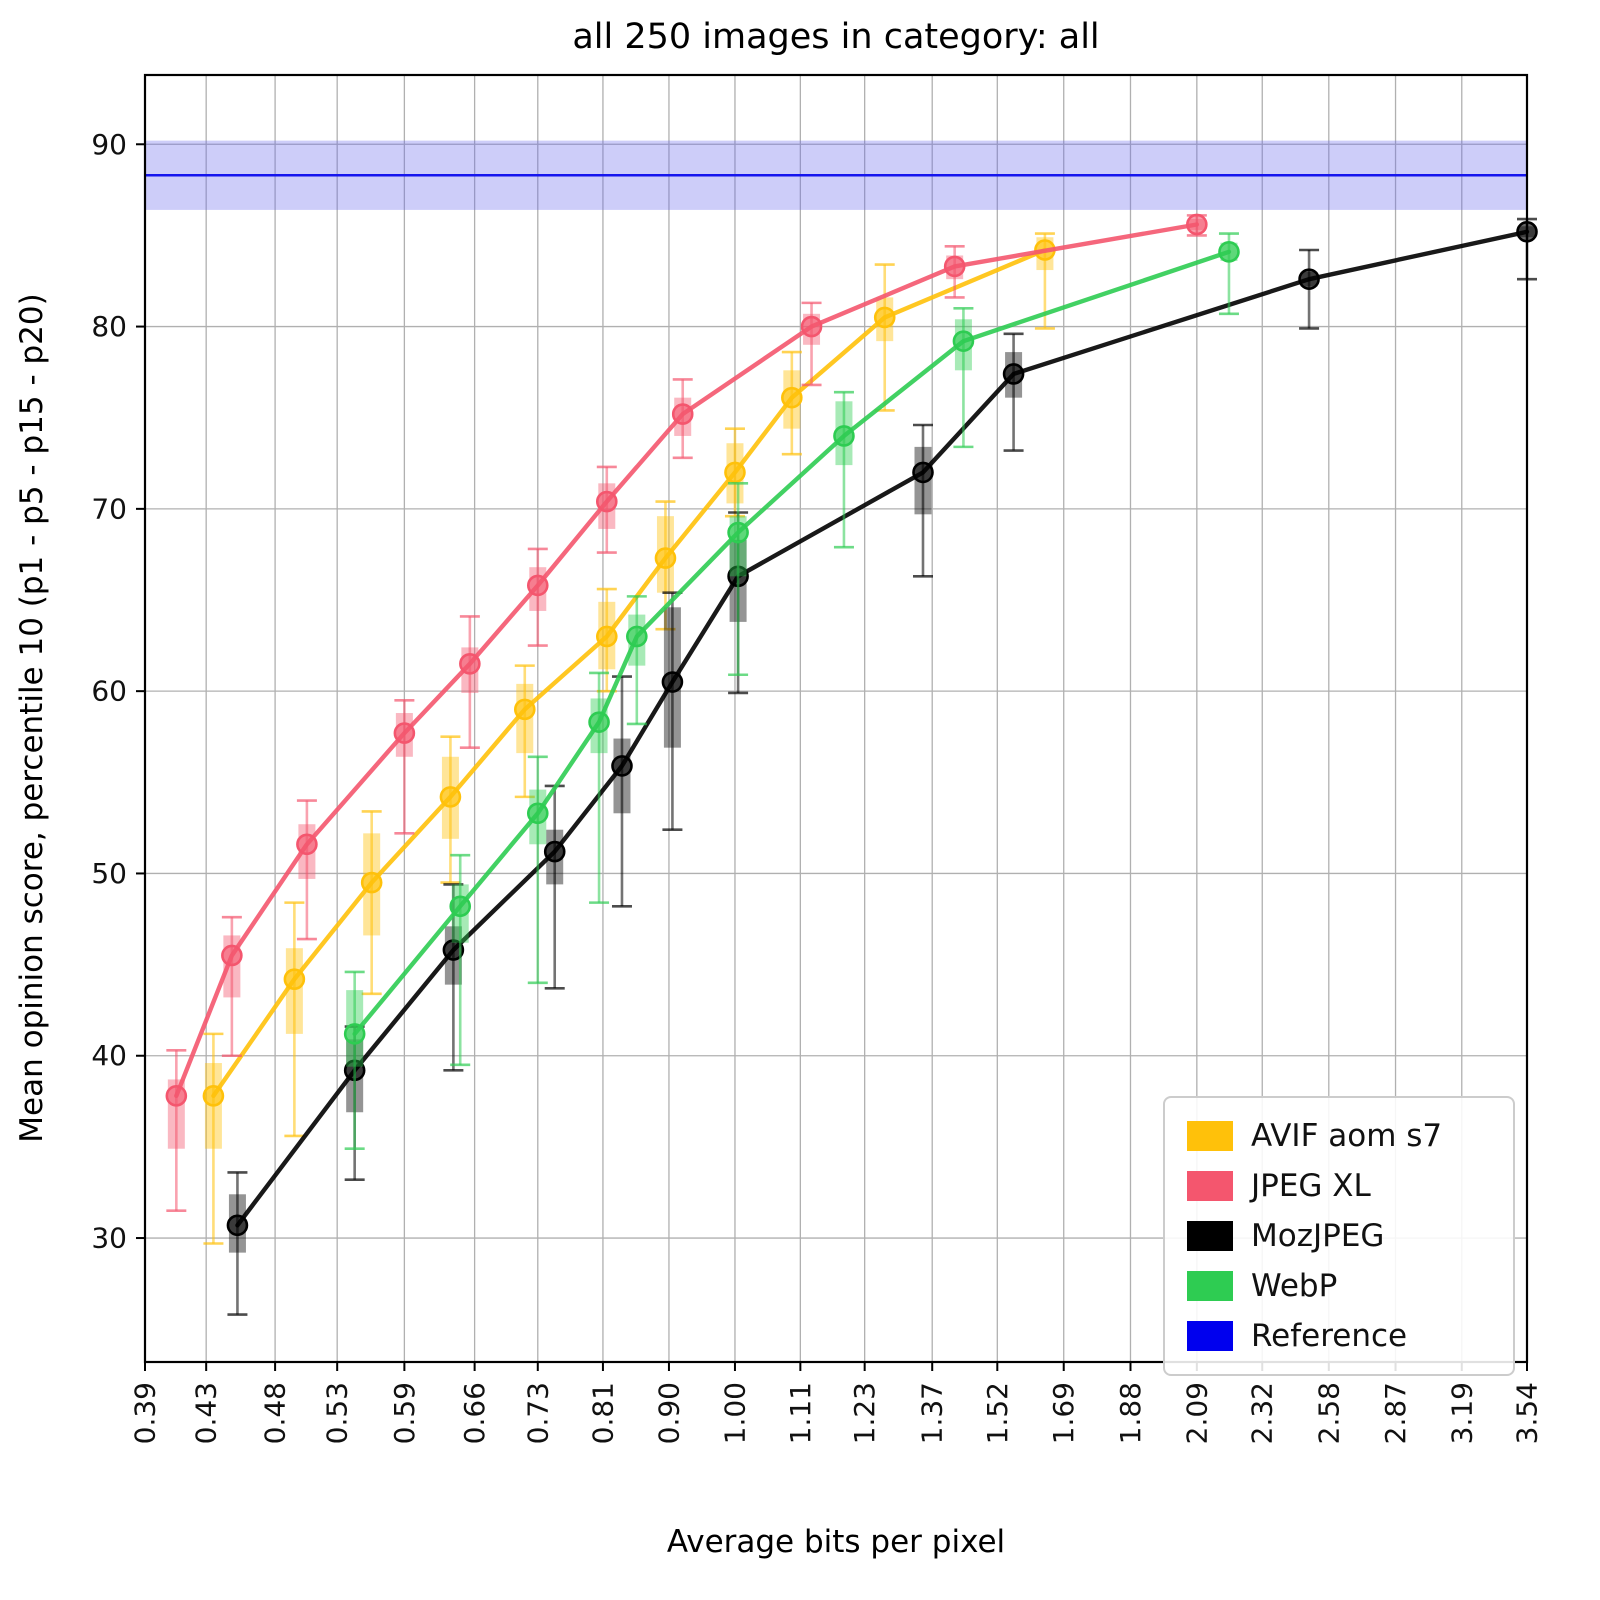  Describe the element at coordinates (1395, 1413) in the screenshot. I see `x-tick-label: 2.87` at that location.